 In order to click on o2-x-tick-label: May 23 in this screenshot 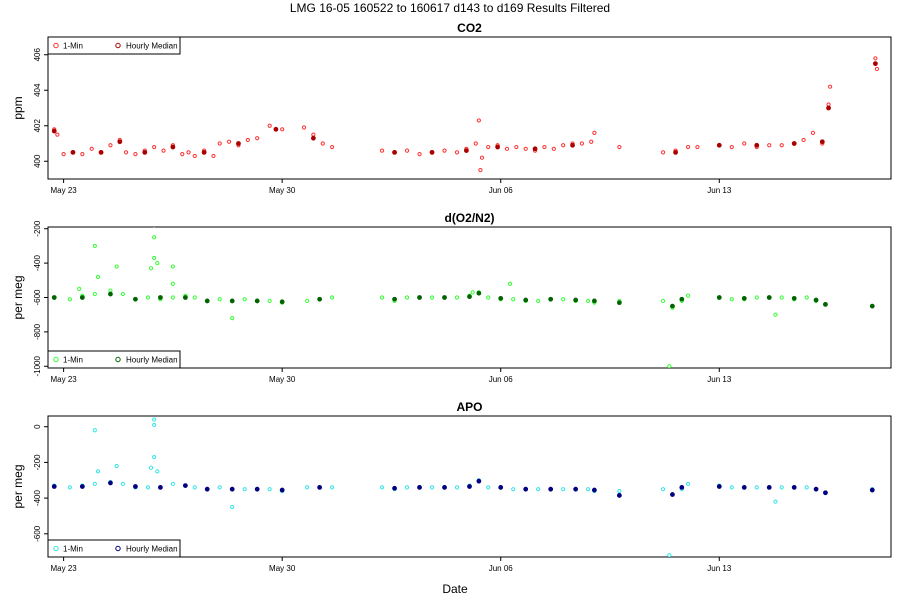, I will do `click(63, 379)`.